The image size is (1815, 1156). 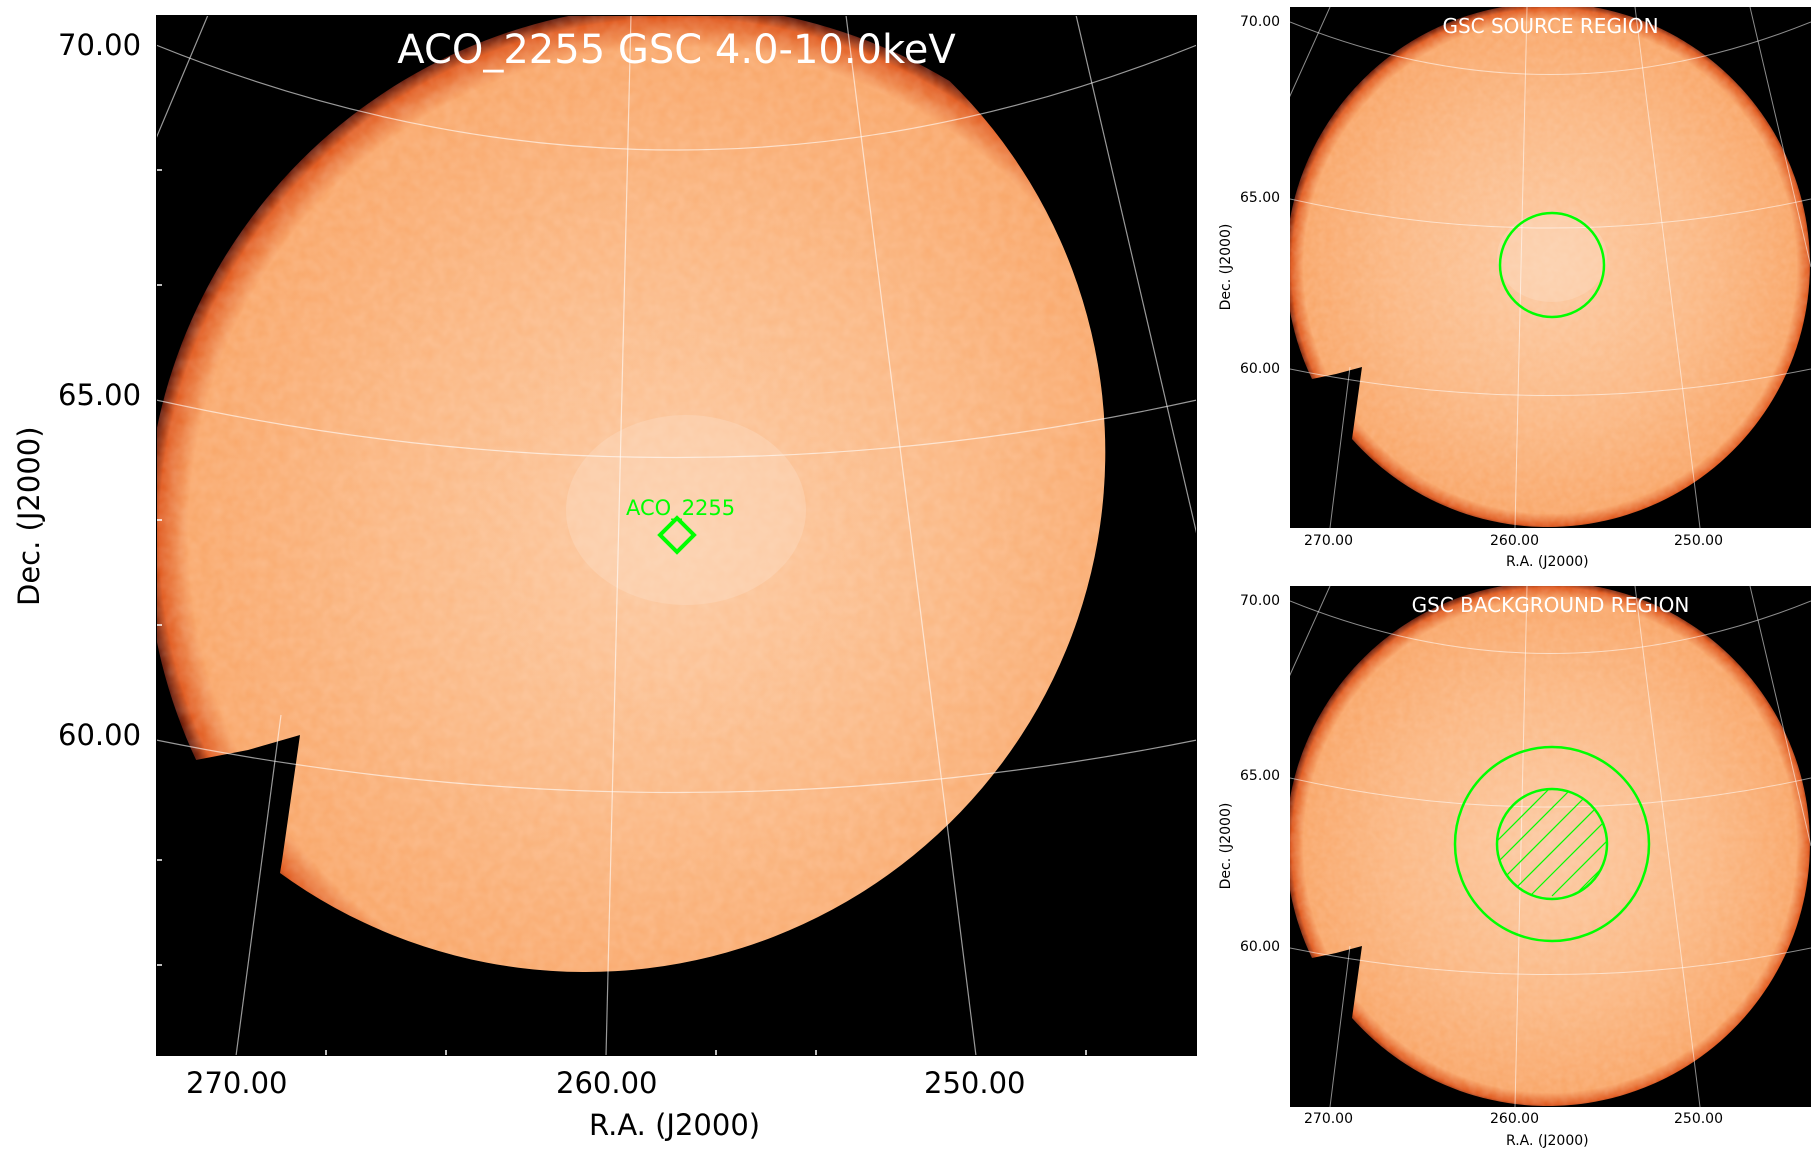 I want to click on source-diamond-marker, so click(x=677, y=535).